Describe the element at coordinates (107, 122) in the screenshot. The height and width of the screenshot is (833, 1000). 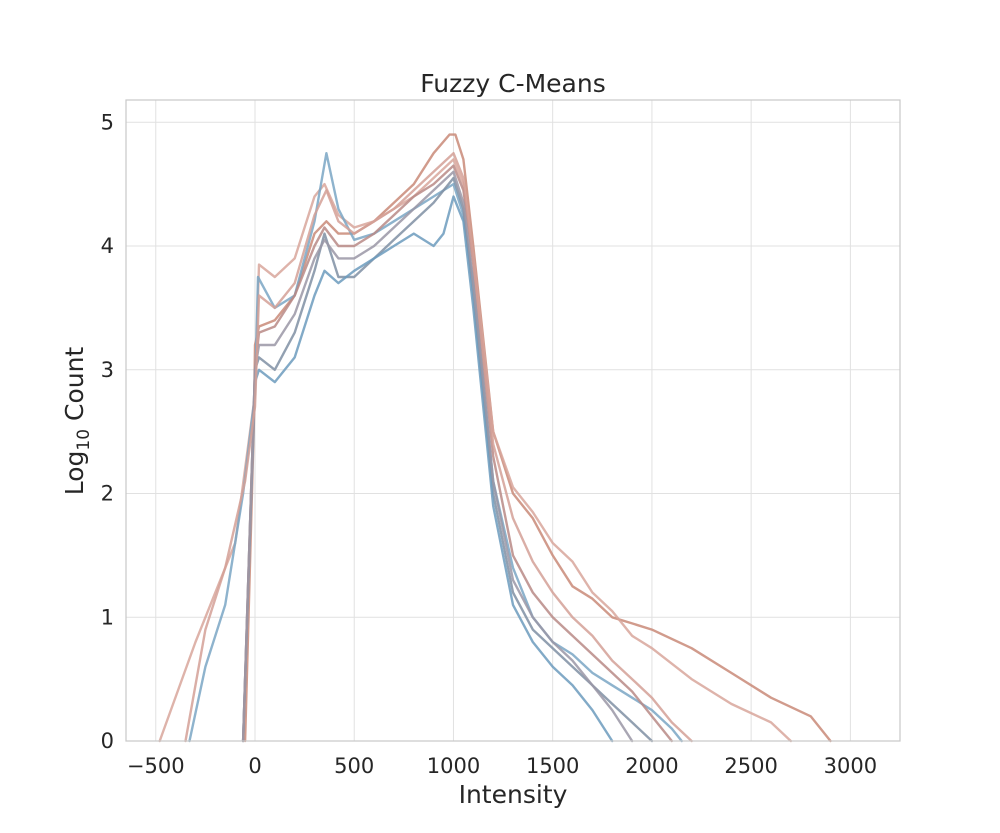
I see `y-tick-label: 5` at that location.